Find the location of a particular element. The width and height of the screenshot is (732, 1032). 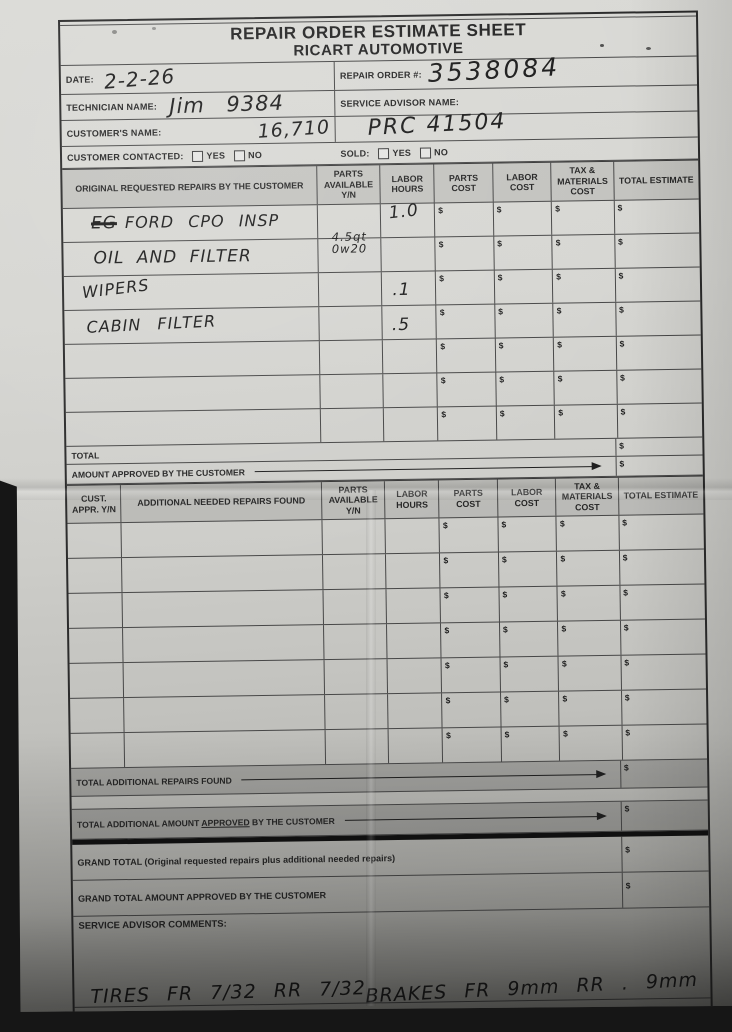

technician-value-handwritten: Jim 9384 is located at coordinates (226, 104).